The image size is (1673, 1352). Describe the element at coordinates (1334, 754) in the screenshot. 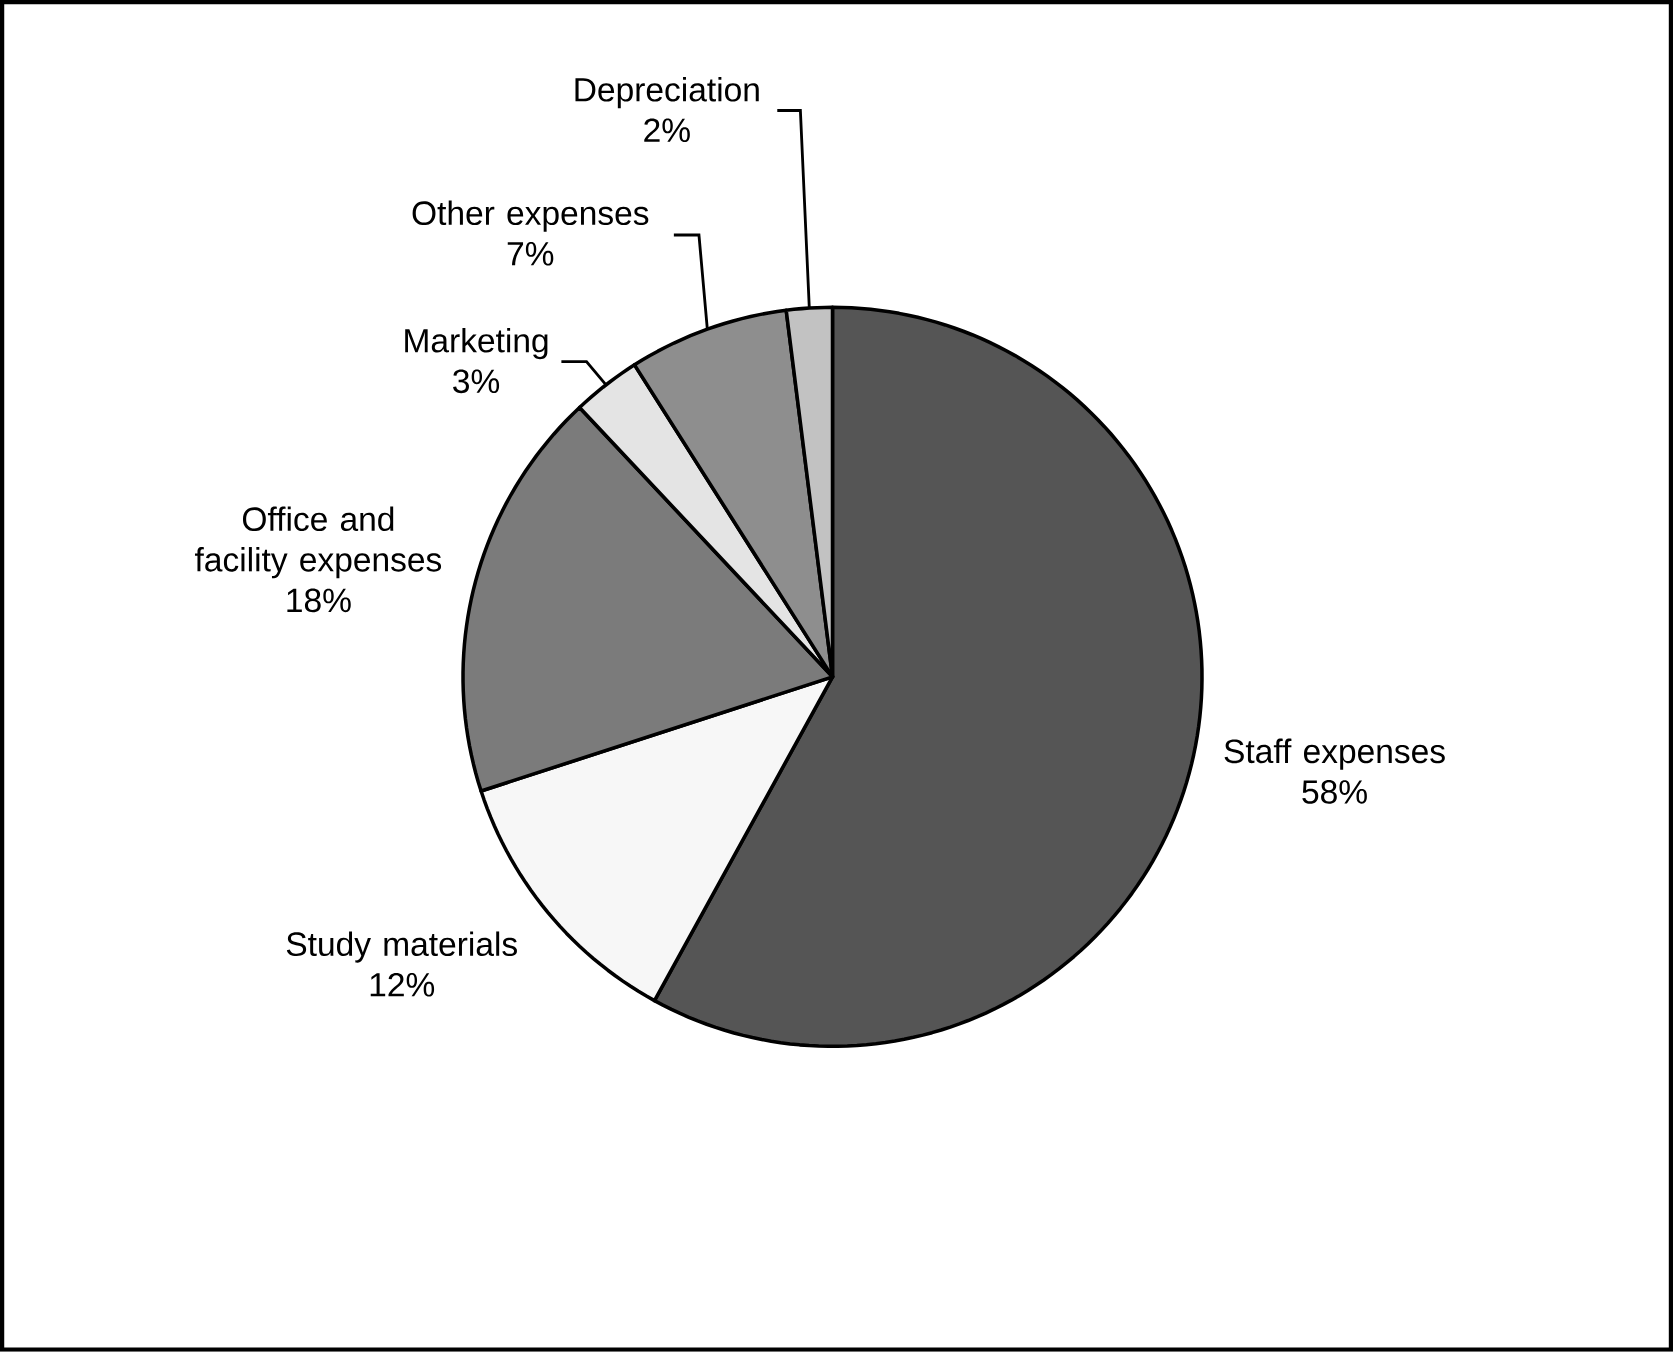

I see `slice-label: Staff expenses` at that location.